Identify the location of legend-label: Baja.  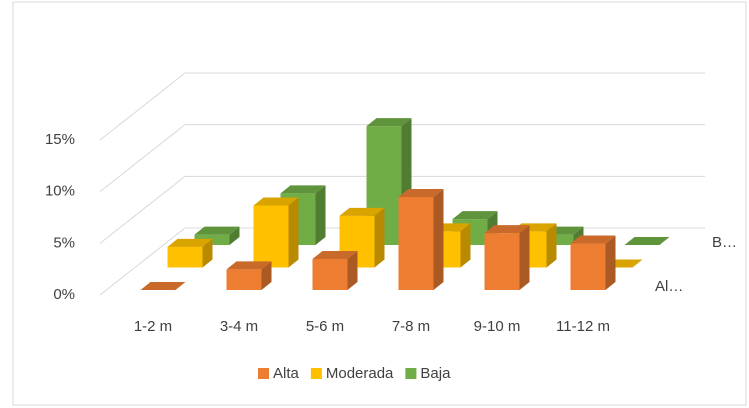
(435, 373).